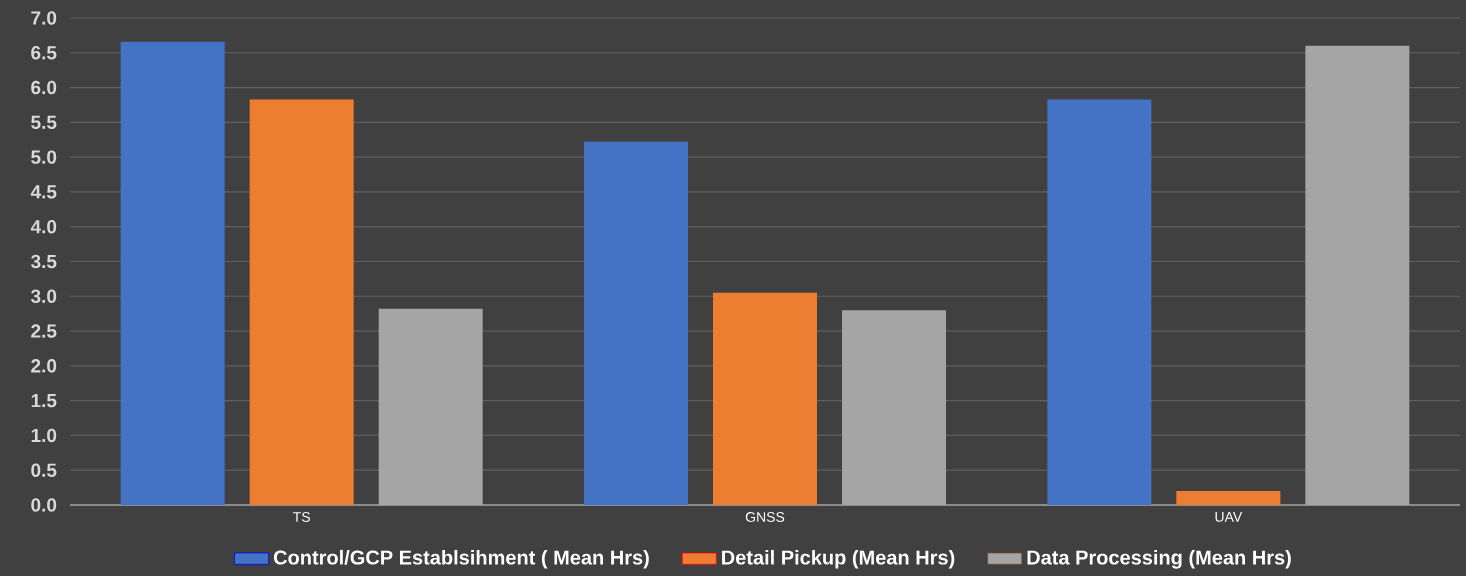 The width and height of the screenshot is (1466, 576). What do you see at coordinates (44, 435) in the screenshot?
I see `y-tick-label: 1.0` at bounding box center [44, 435].